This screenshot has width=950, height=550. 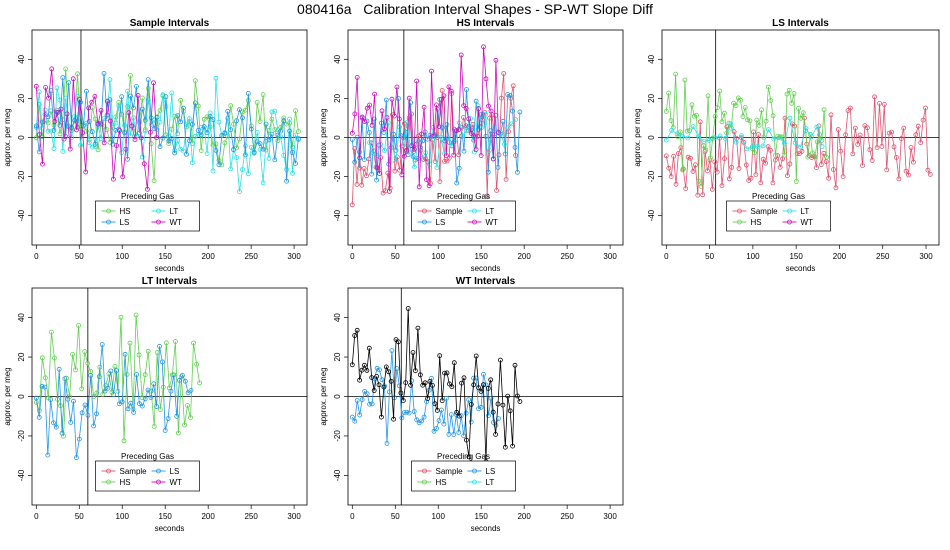 I want to click on legend-entry: WT, so click(x=807, y=222).